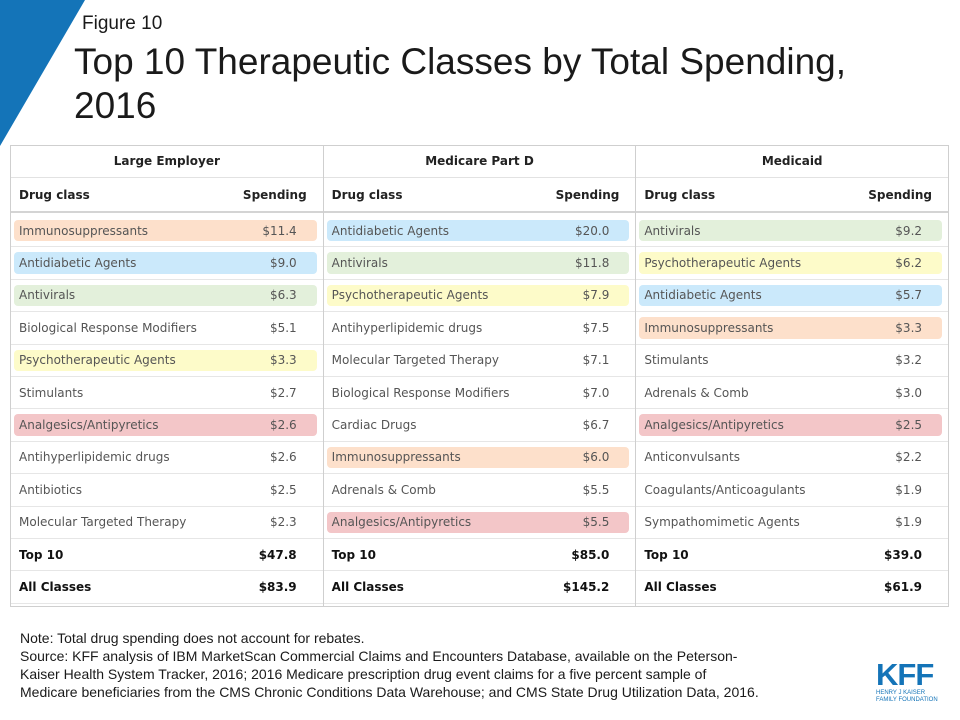  I want to click on corner-accent-triangle, so click(42, 73).